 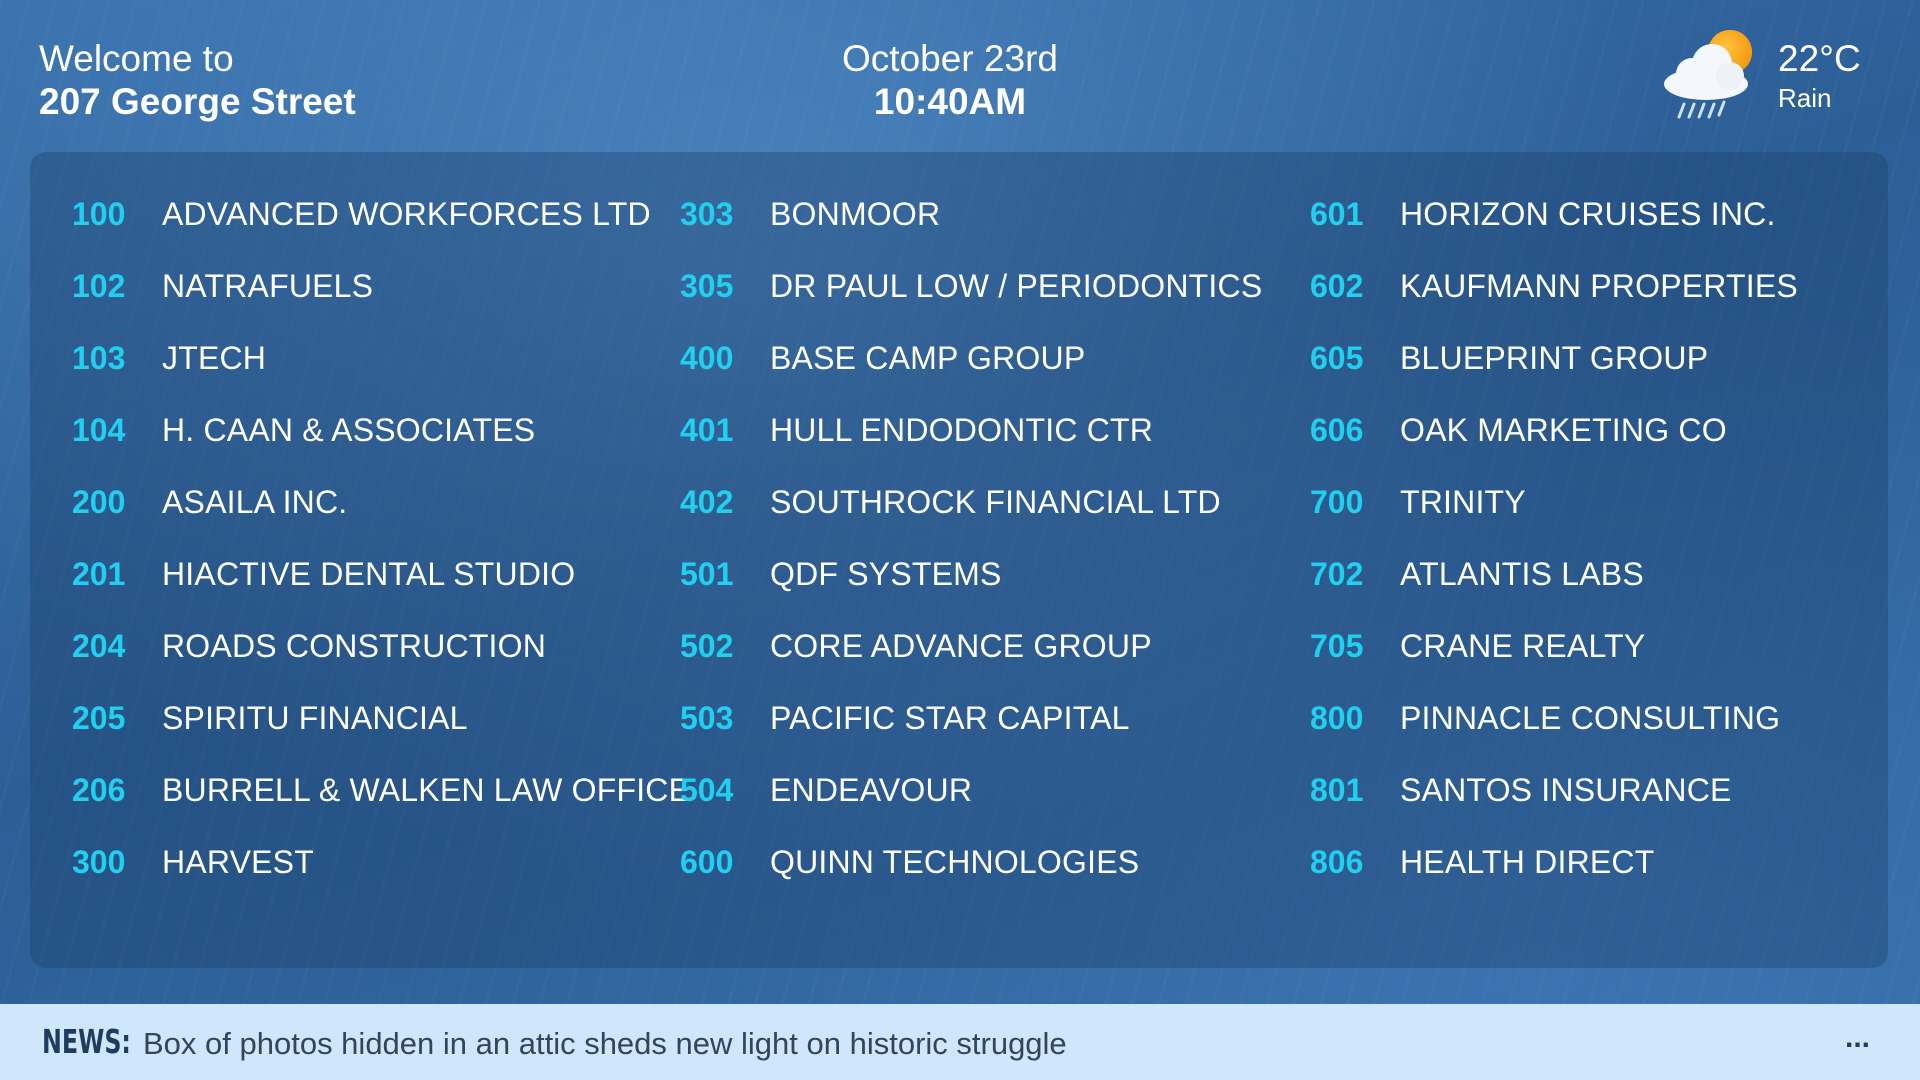 What do you see at coordinates (950, 58) in the screenshot?
I see `current-date: October 23rd` at bounding box center [950, 58].